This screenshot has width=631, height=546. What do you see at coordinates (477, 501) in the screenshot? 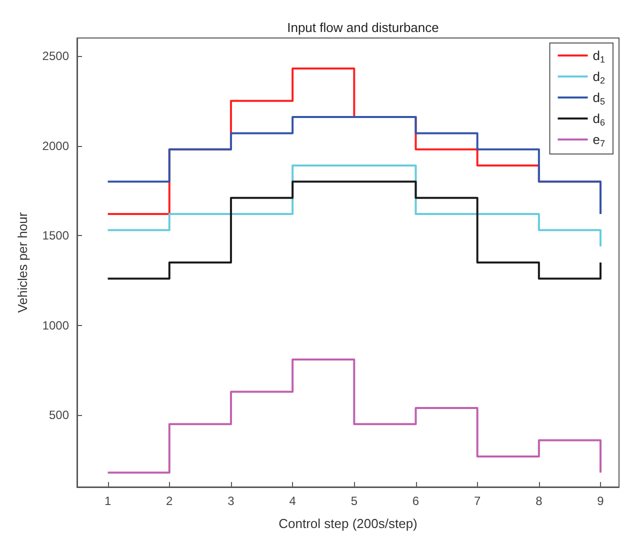
I see `x-tick-label: 7` at bounding box center [477, 501].